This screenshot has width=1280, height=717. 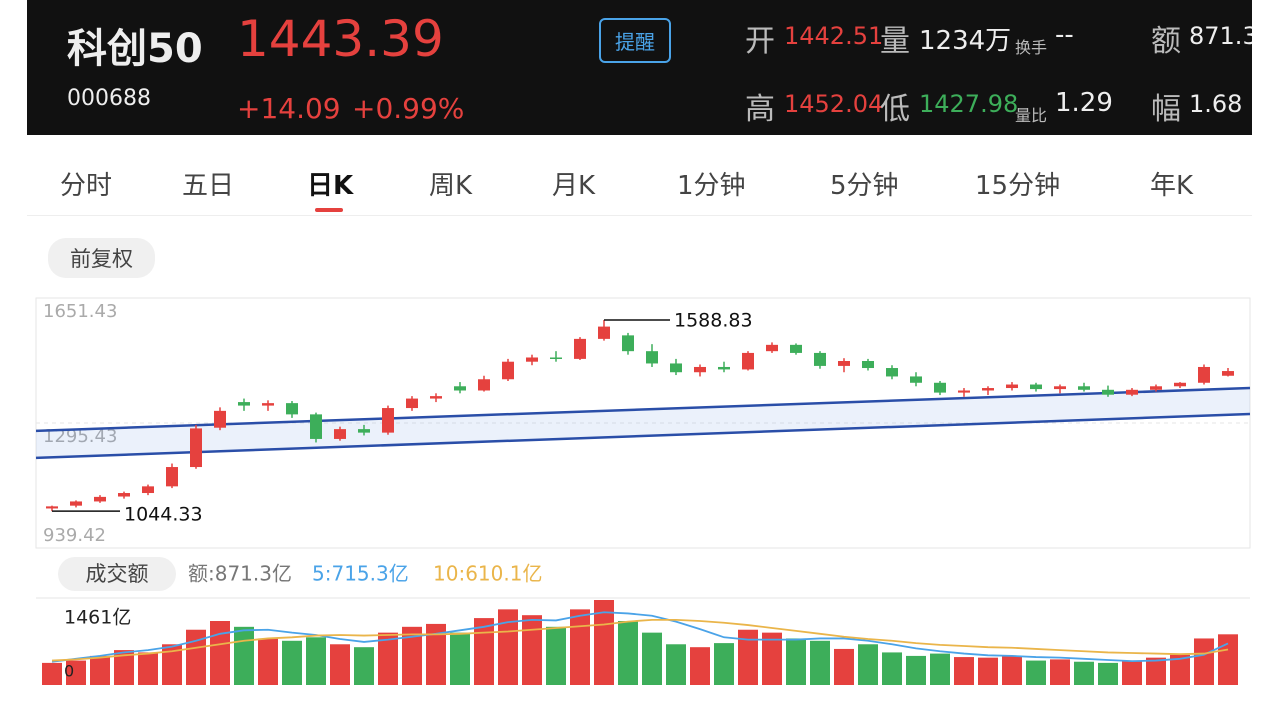 I want to click on tab: 五日, so click(x=208, y=186).